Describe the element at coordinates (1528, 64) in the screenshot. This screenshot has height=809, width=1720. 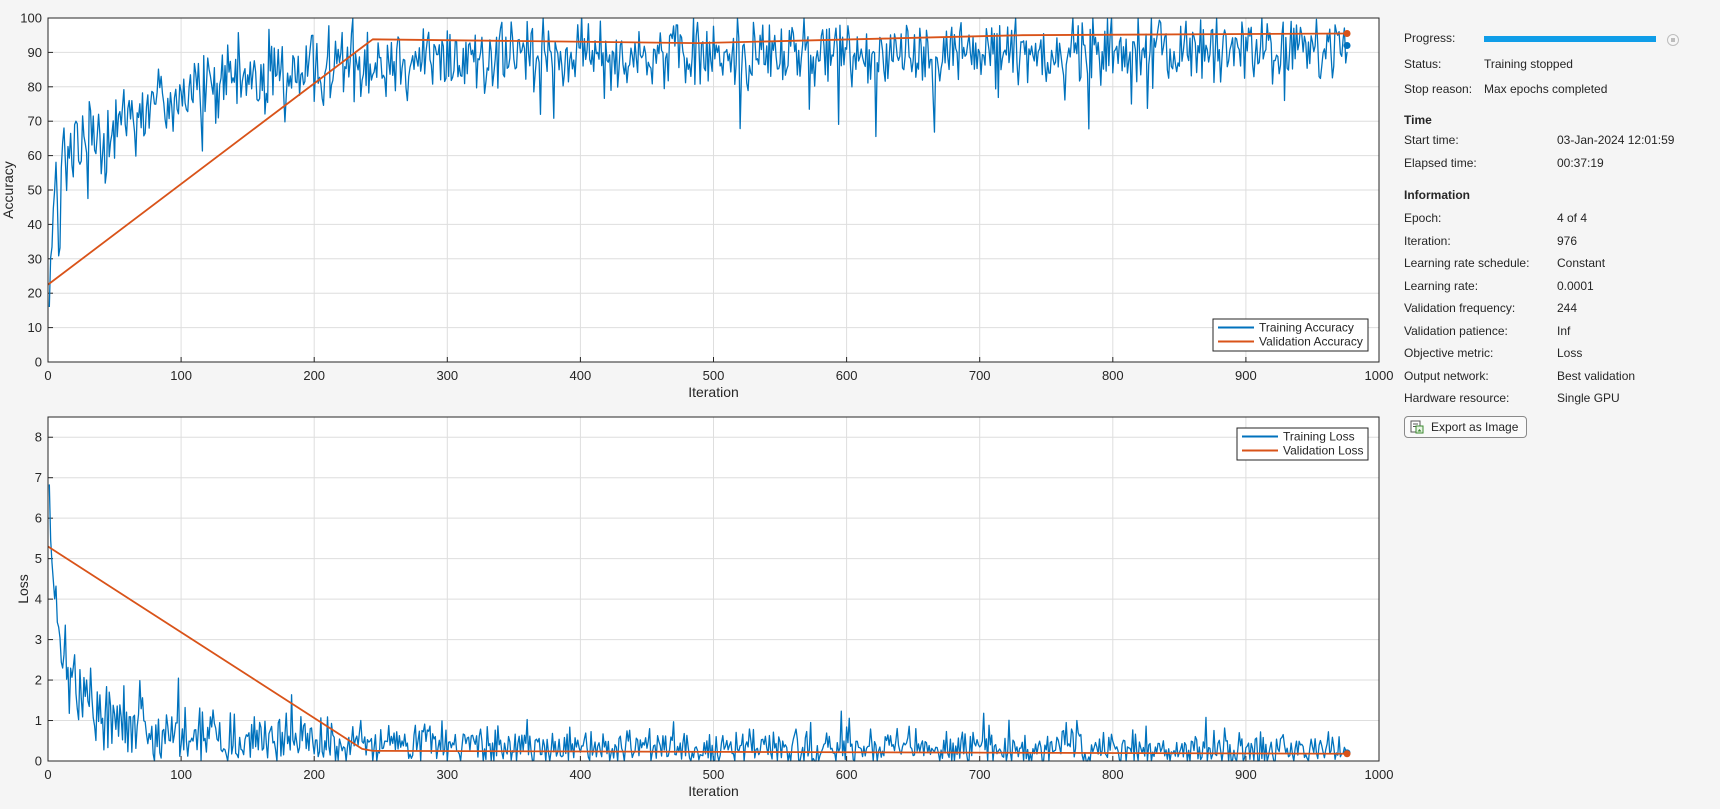
I see `status-value: Training stopped` at that location.